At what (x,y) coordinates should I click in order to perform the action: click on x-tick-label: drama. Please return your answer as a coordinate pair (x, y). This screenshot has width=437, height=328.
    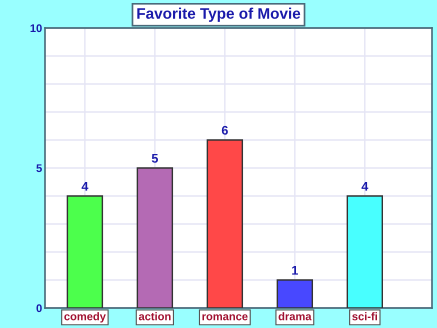
    Looking at the image, I should click on (295, 316).